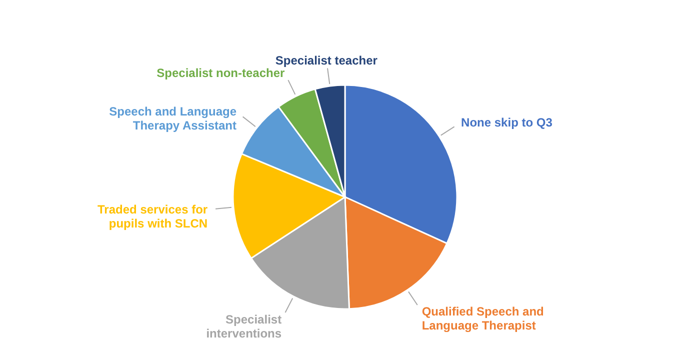 Image resolution: width=690 pixels, height=344 pixels. Describe the element at coordinates (507, 122) in the screenshot. I see `slice-label: None skip to Q3` at that location.